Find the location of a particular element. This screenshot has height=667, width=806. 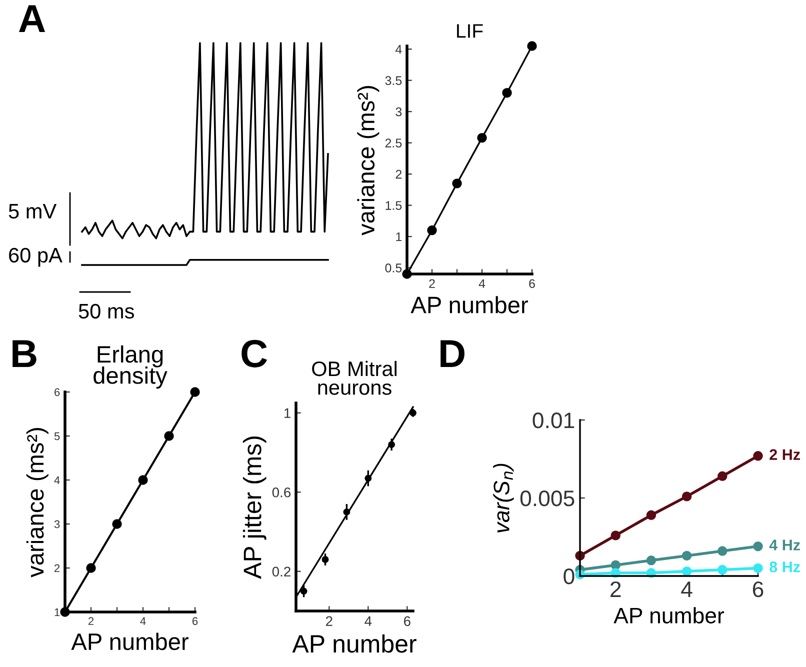

y-tick-label: 3.5 is located at coordinates (393, 81).